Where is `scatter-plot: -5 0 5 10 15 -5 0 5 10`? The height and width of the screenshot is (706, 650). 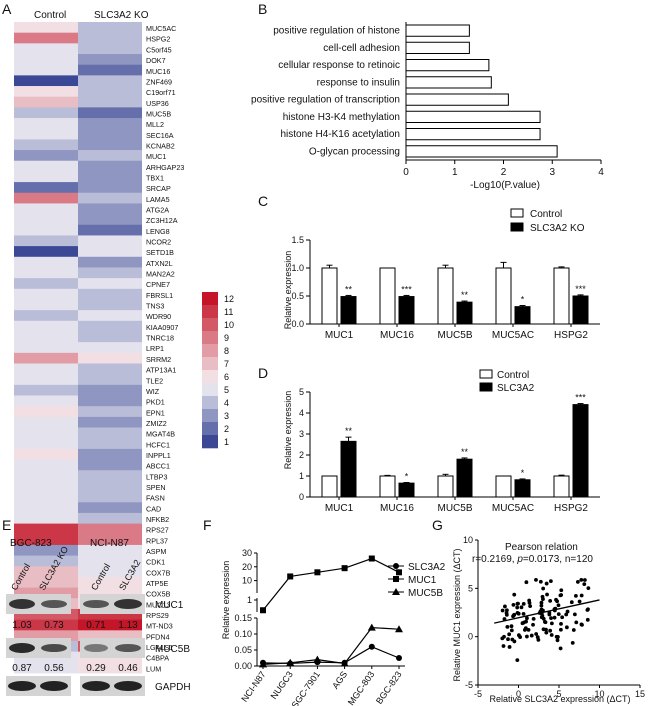 scatter-plot: -5 0 5 10 15 -5 0 5 10 is located at coordinates (554, 617).